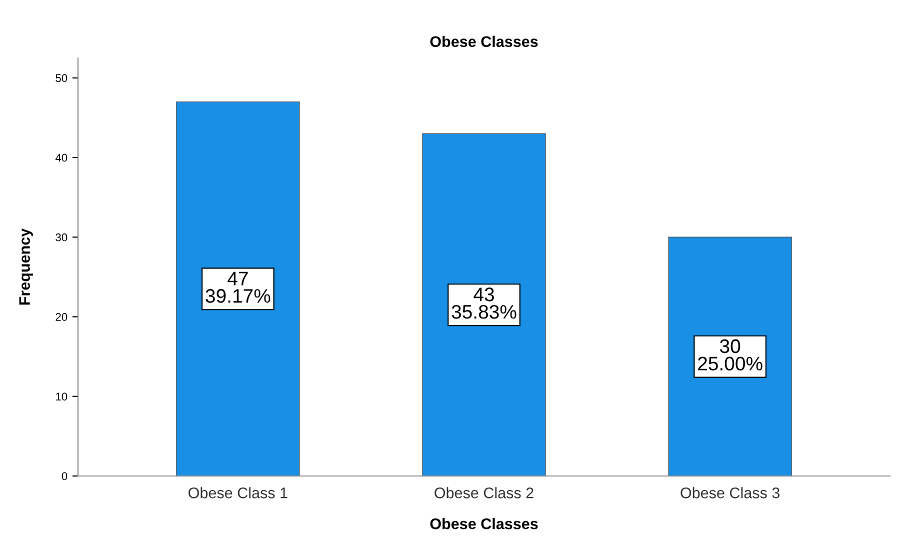 Image resolution: width=923 pixels, height=550 pixels. I want to click on chart-title: Obese Classes, so click(484, 42).